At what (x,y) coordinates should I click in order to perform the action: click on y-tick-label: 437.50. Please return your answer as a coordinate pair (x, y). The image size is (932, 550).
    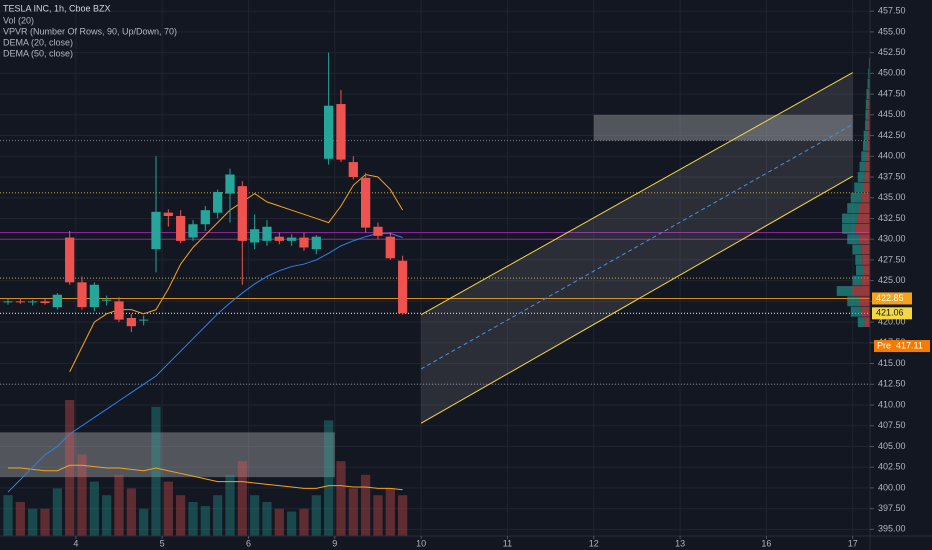
    Looking at the image, I should click on (892, 176).